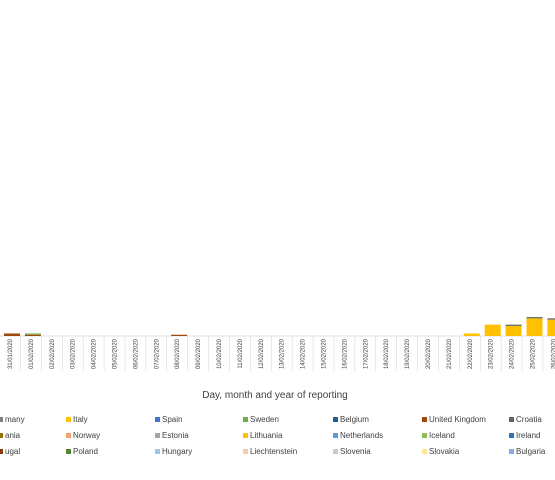 The width and height of the screenshot is (555, 480). Describe the element at coordinates (220, 353) in the screenshot. I see `x-tick-label: 10/02/2020` at that location.